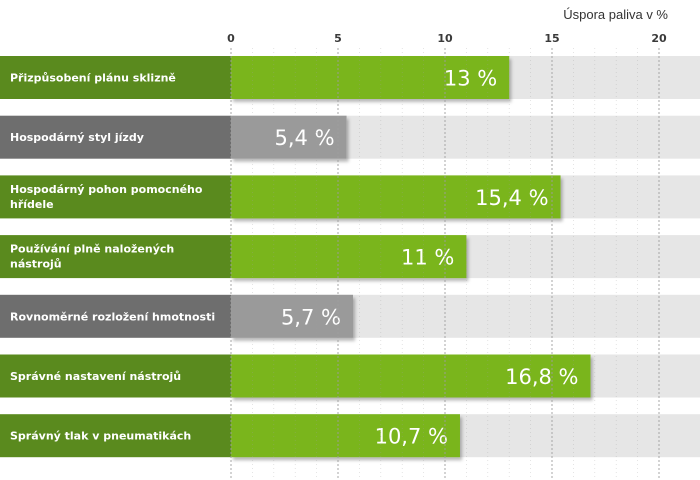  I want to click on bar-row: Správné nastavení nástrojů 16,8 %, so click(350, 376).